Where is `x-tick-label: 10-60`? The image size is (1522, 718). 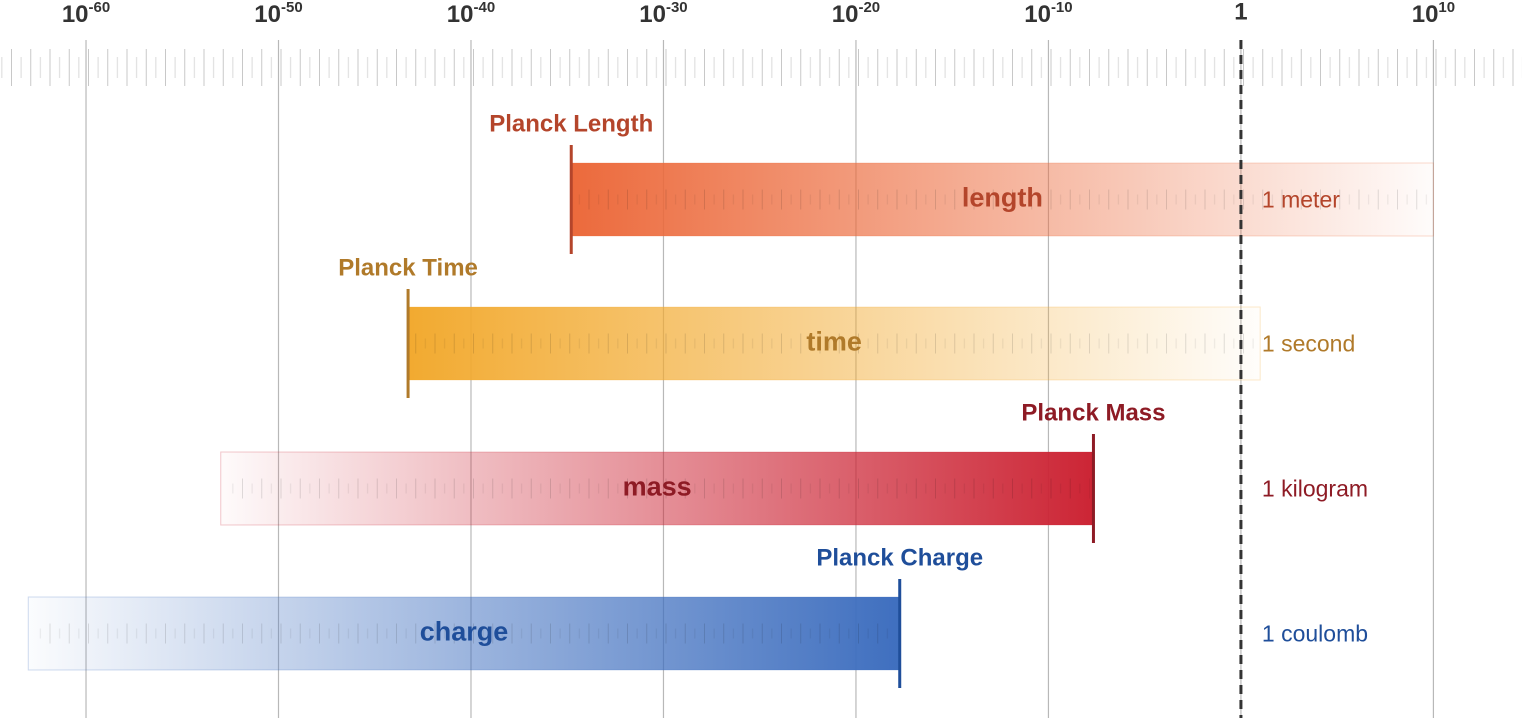
x-tick-label: 10-60 is located at coordinates (86, 14).